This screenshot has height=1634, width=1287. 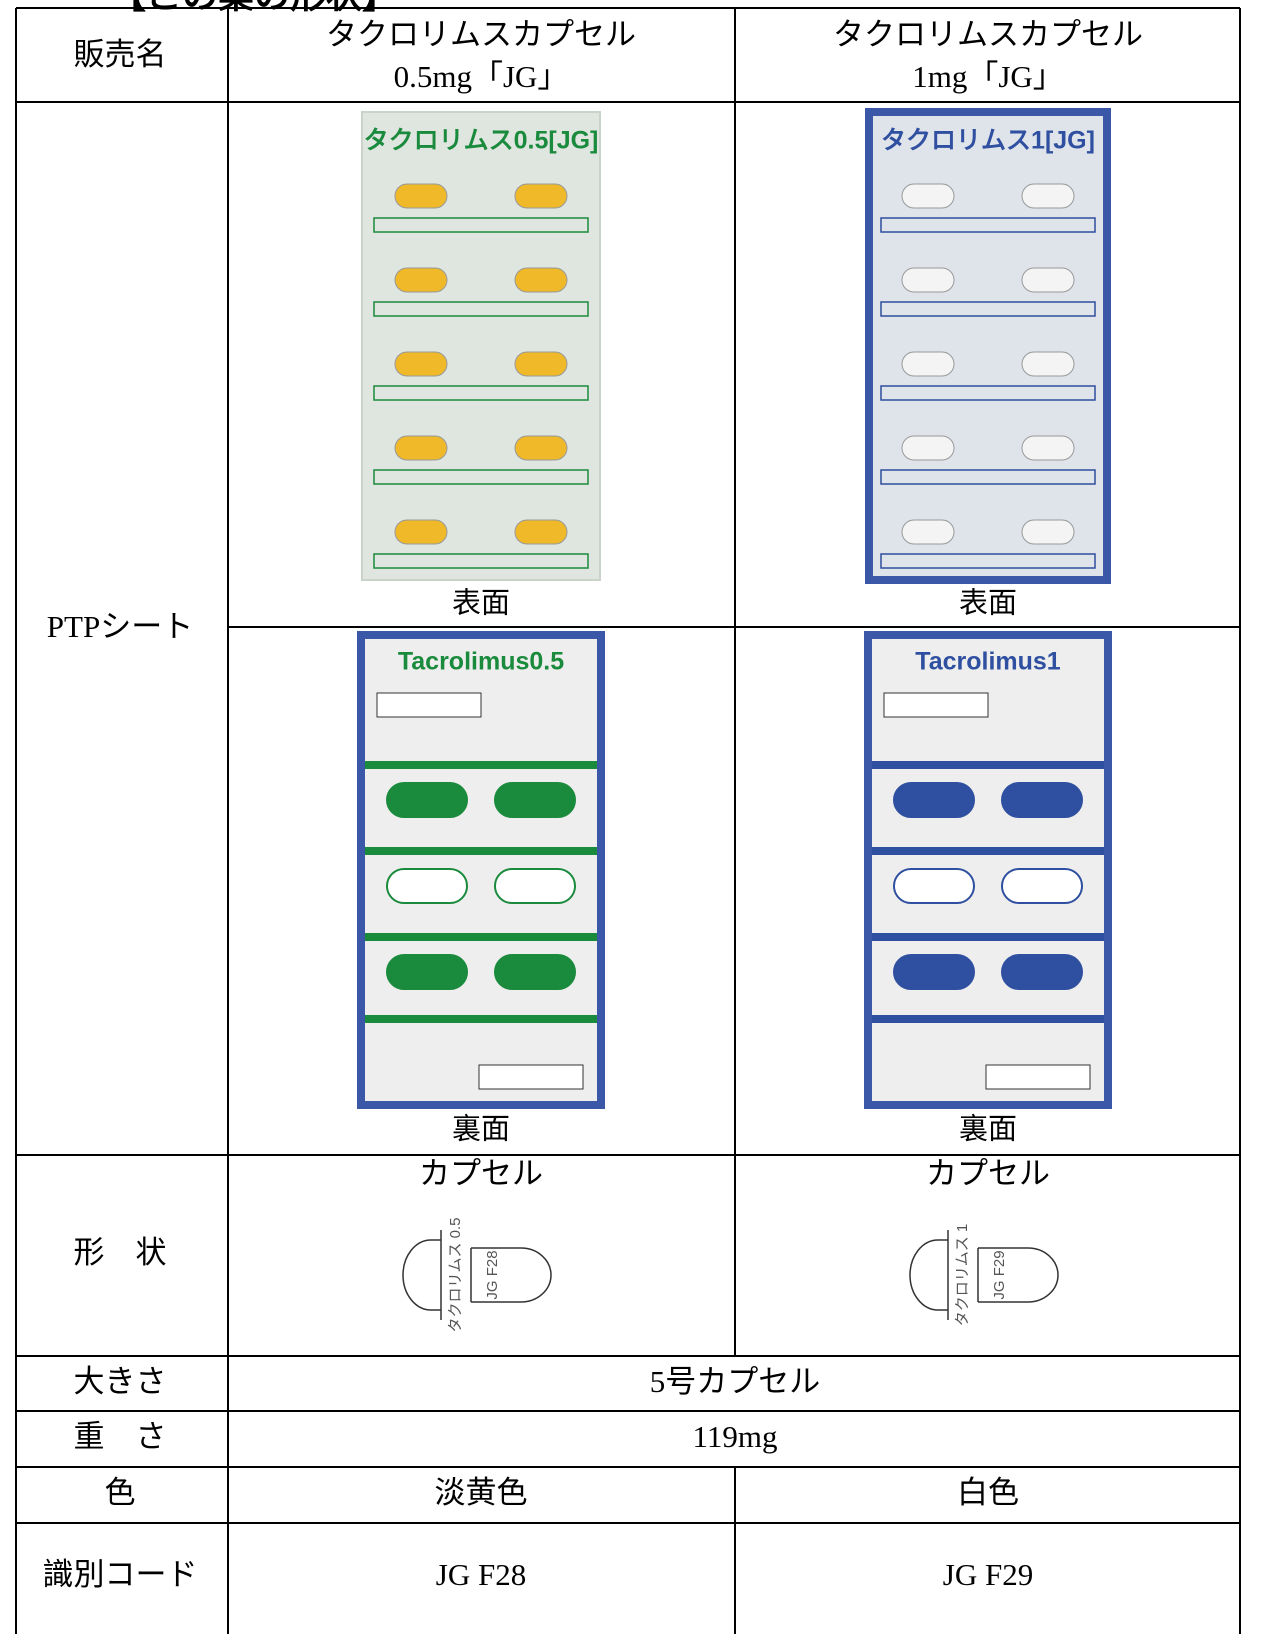 What do you see at coordinates (492, 1274) in the screenshot?
I see `imprint: JG F28` at bounding box center [492, 1274].